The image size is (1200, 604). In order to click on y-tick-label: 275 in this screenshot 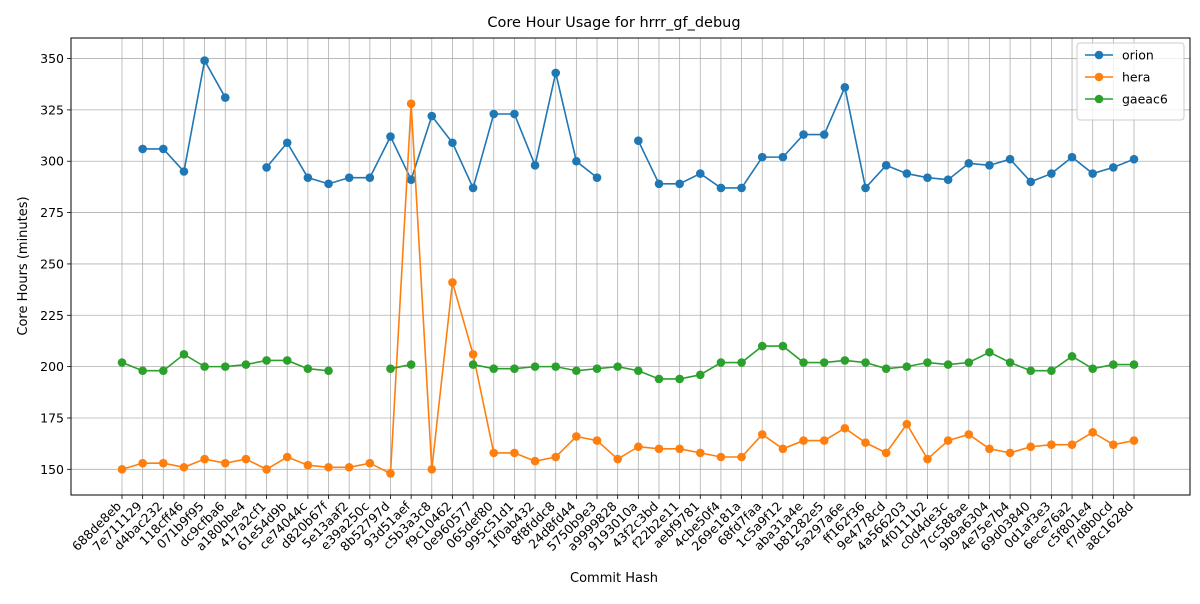, I will do `click(52, 212)`.